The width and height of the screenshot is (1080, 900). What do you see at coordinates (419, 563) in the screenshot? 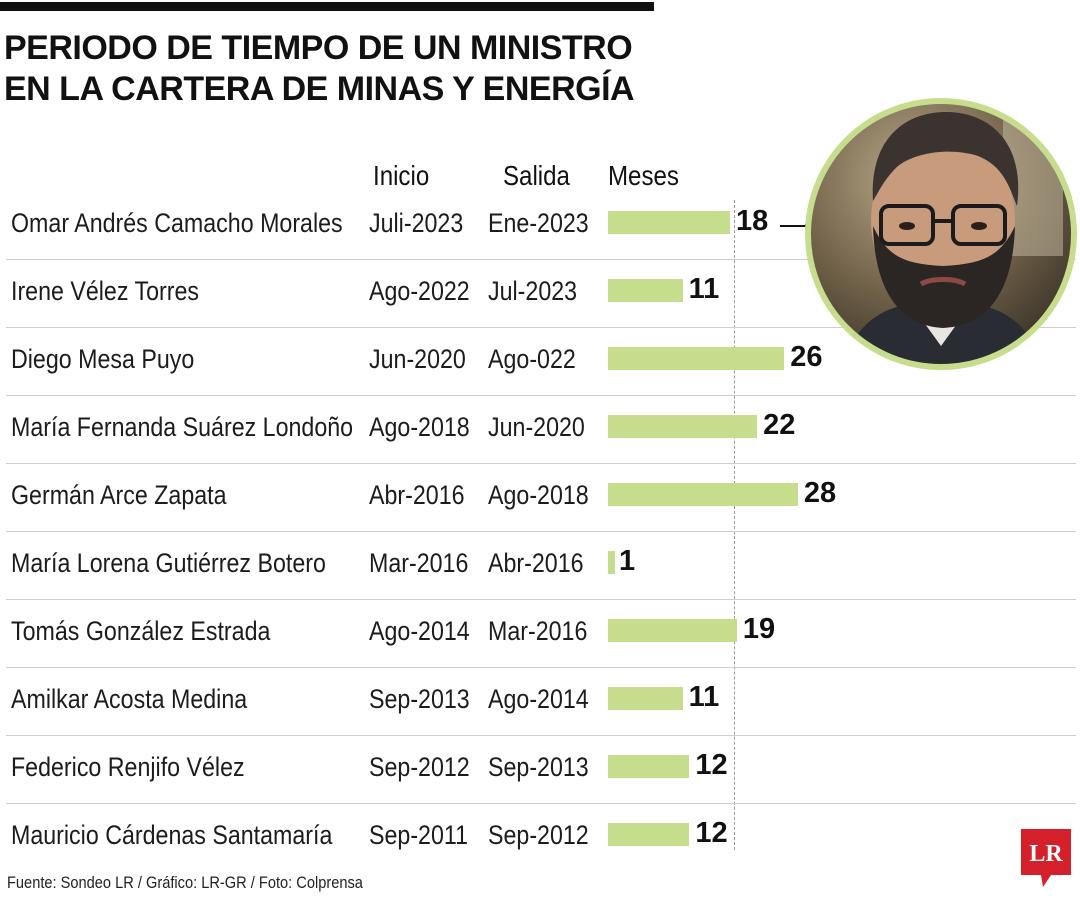
I see `start-date: Mar-2016` at bounding box center [419, 563].